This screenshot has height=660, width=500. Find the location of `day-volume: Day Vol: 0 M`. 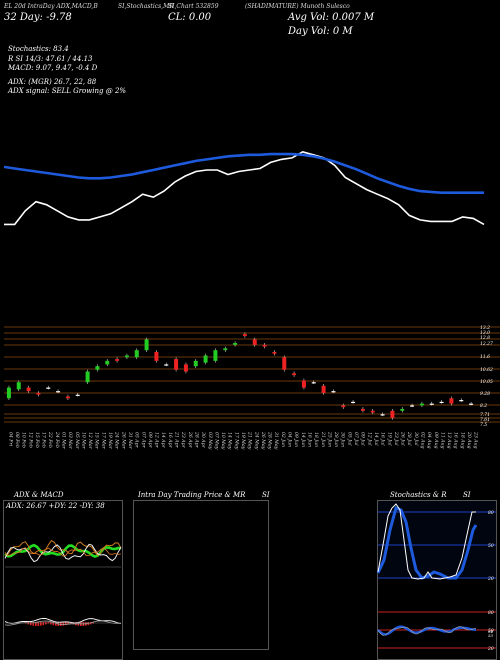

day-volume: Day Vol: 0 M is located at coordinates (320, 31).